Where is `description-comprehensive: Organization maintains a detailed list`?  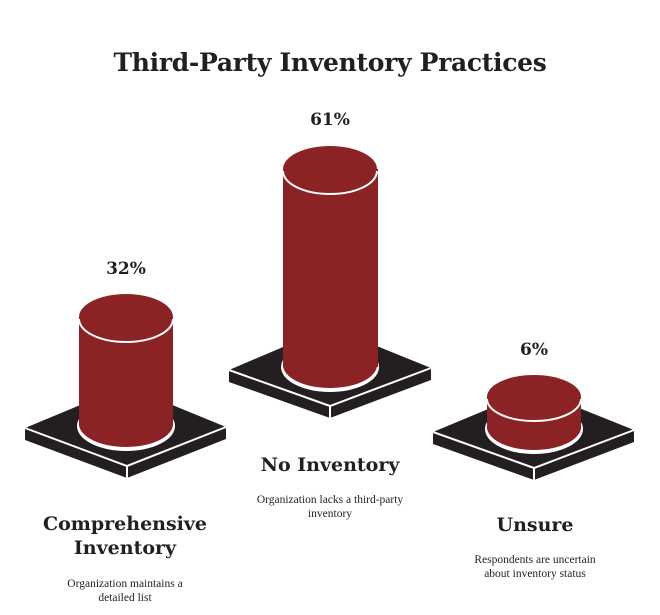 description-comprehensive: Organization maintains a detailed list is located at coordinates (125, 591).